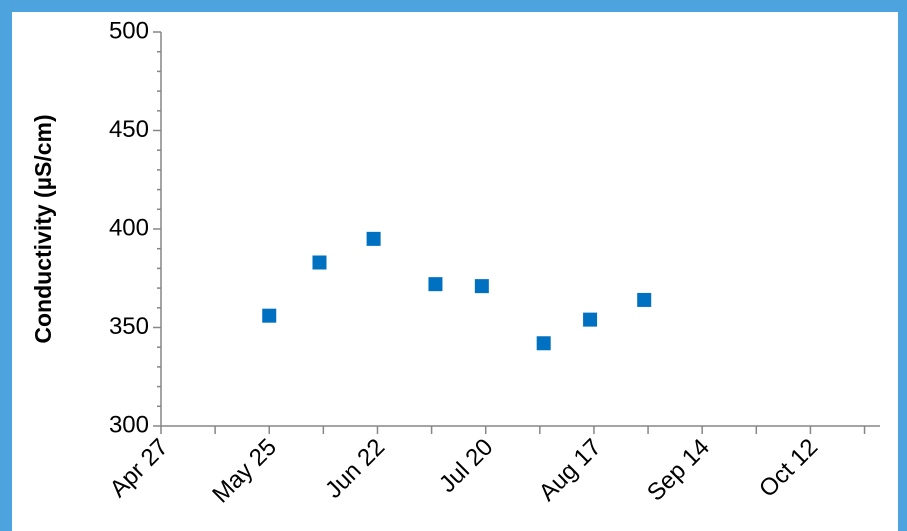 The height and width of the screenshot is (531, 907). I want to click on y-tick-label: 500, so click(129, 30).